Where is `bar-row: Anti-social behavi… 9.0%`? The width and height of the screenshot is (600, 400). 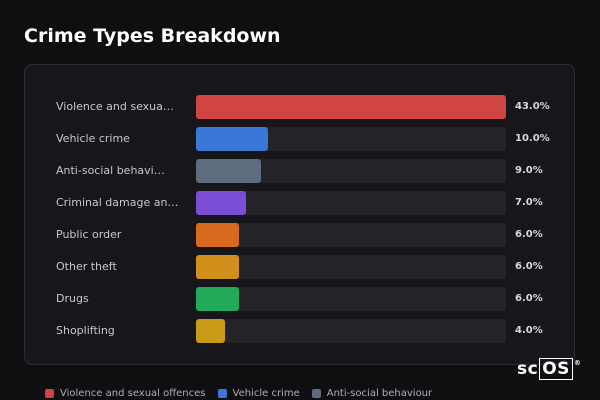 bar-row: Anti-social behavi… 9.0% is located at coordinates (299, 171).